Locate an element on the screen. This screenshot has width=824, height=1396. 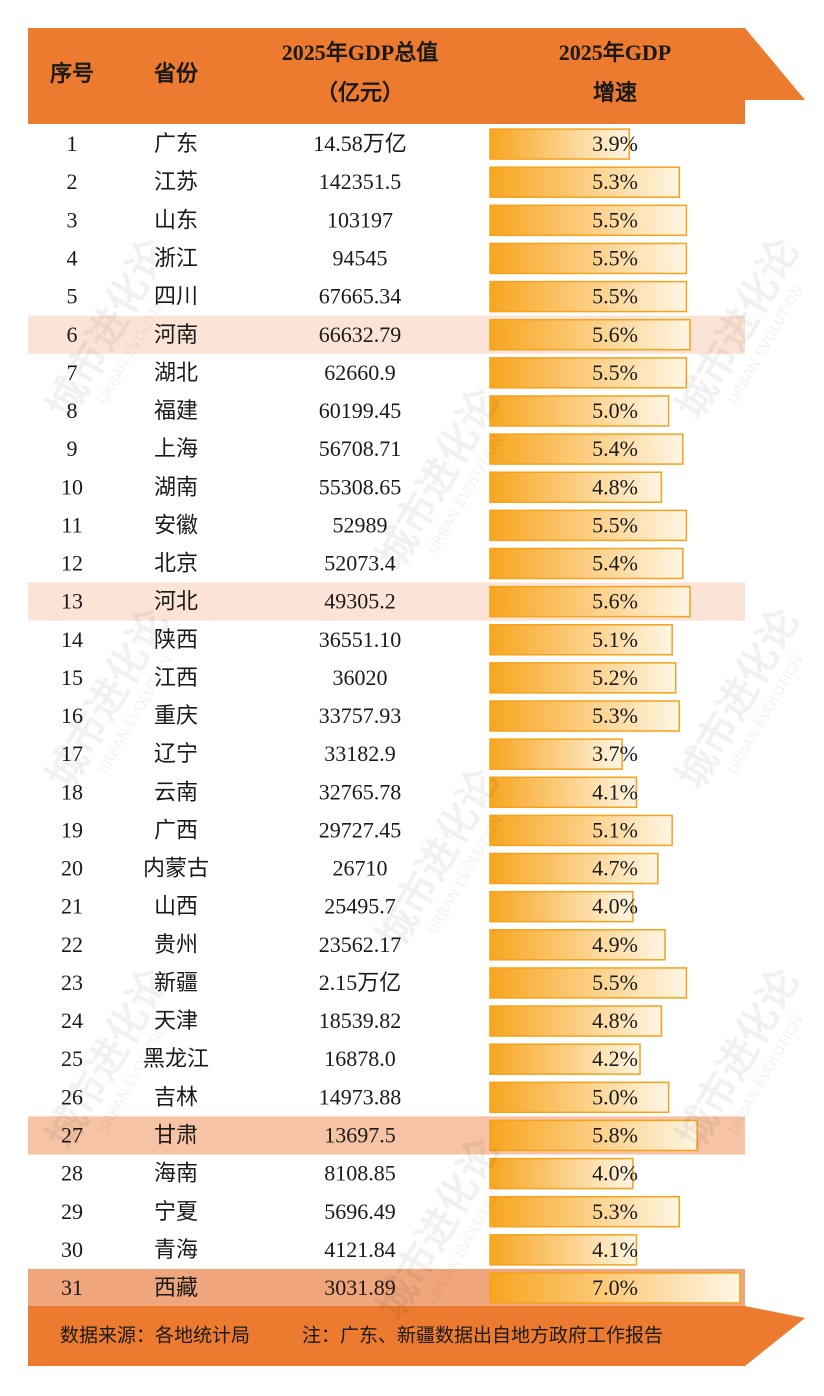
cell: 29 is located at coordinates (72, 1211).